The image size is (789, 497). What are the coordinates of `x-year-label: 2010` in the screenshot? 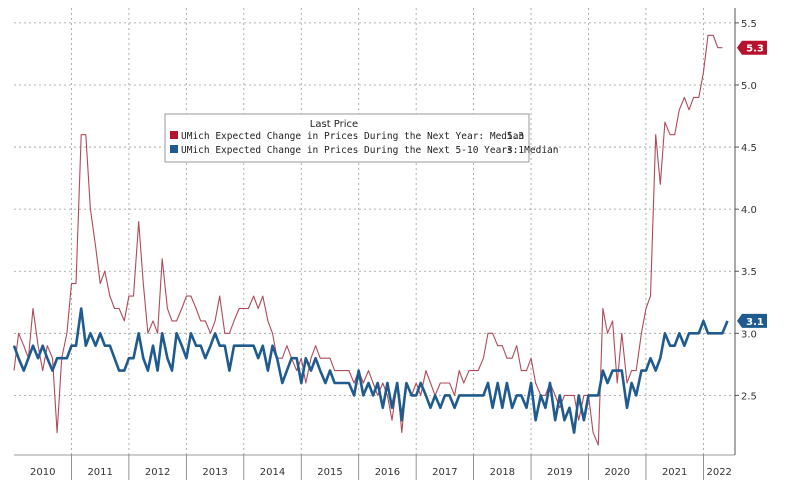 It's located at (42, 472).